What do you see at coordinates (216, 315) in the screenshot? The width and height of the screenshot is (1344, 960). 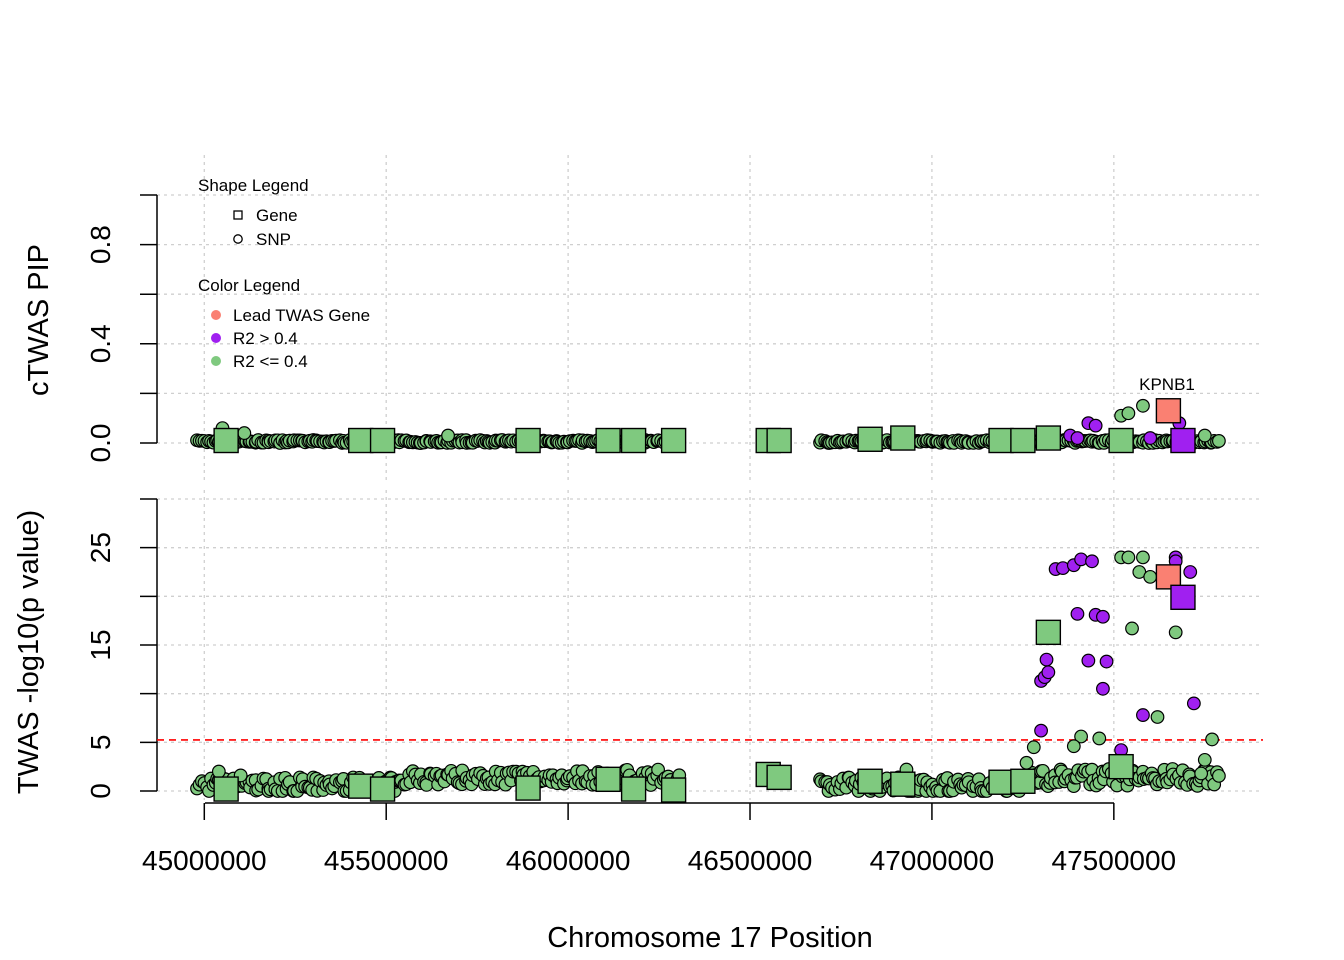 I see `lead-twas-gene-swatch` at bounding box center [216, 315].